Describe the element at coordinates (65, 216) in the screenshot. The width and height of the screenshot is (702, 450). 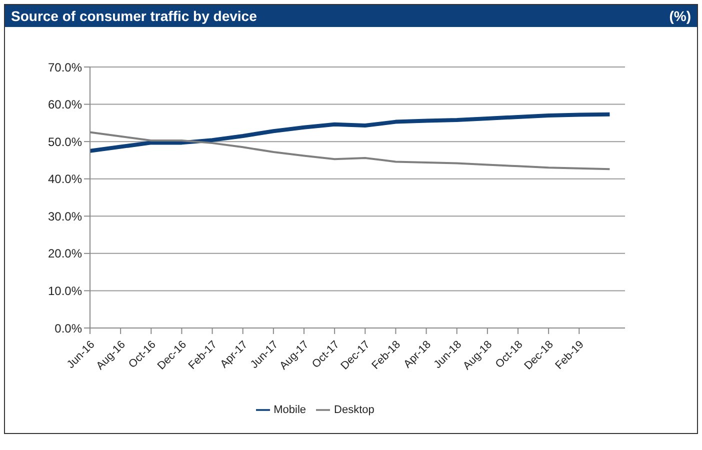
I see `y-tick-label: 30.0%` at that location.